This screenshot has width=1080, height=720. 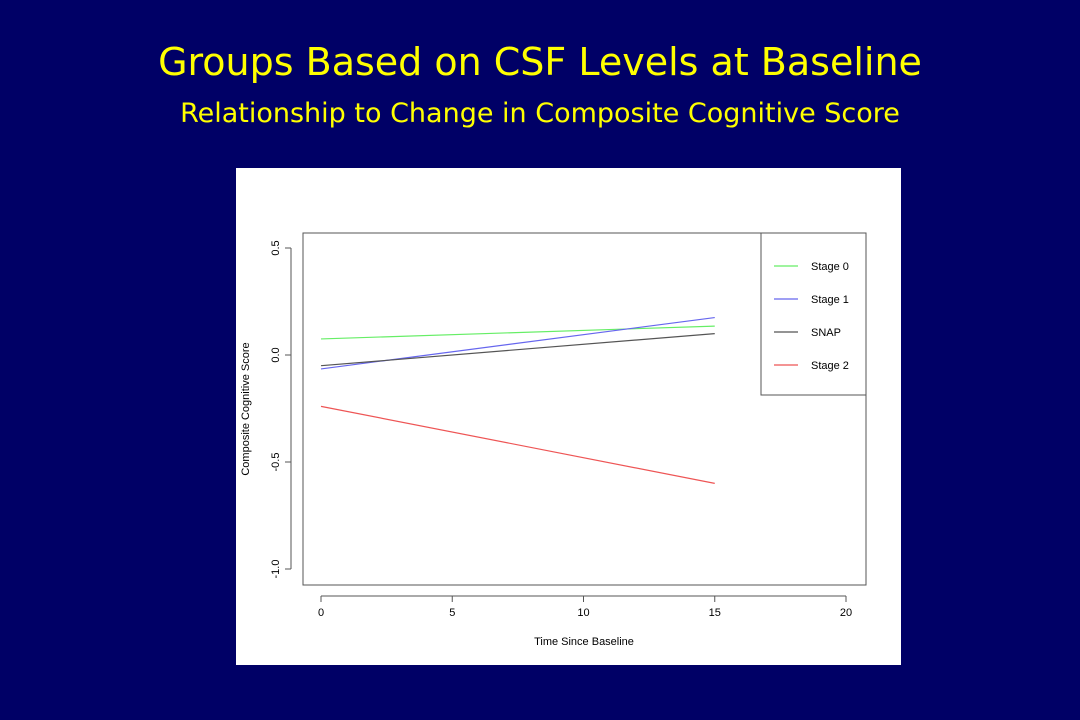 What do you see at coordinates (281, 409) in the screenshot?
I see `y-axis: -1.0 -0.5 0.0 0.5` at bounding box center [281, 409].